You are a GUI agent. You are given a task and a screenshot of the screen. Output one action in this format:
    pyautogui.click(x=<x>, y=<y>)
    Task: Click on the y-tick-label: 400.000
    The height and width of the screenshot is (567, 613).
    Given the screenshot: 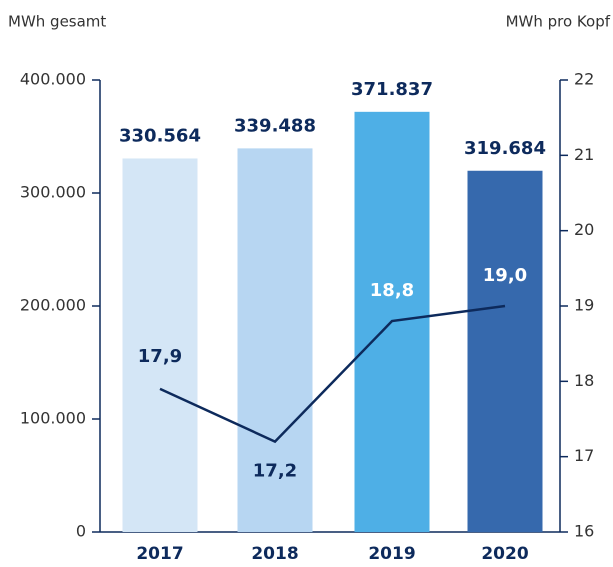 What is the action you would take?
    pyautogui.click(x=53, y=79)
    